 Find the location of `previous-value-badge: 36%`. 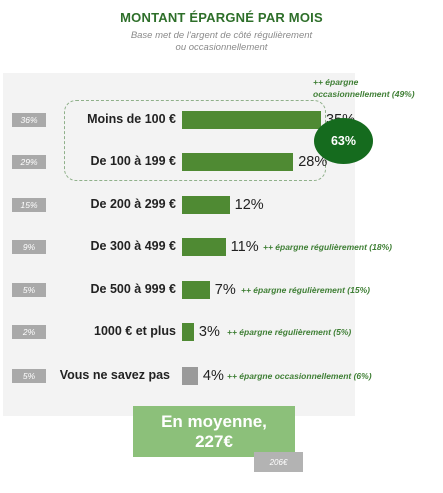

previous-value-badge: 36% is located at coordinates (29, 120).